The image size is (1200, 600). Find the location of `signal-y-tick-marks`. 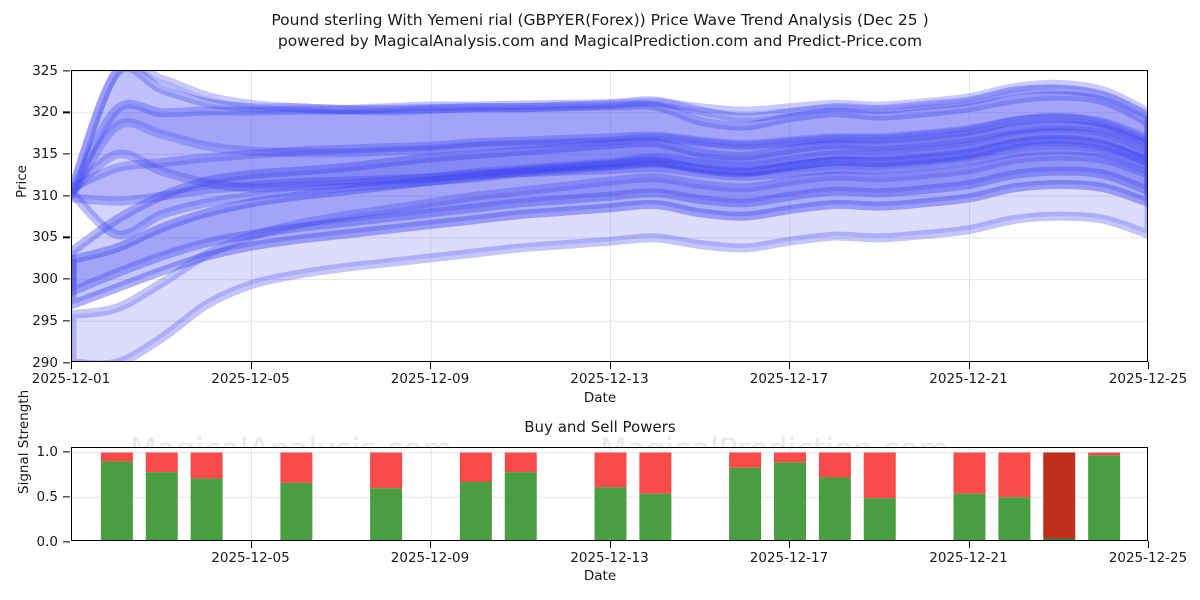

signal-y-tick-marks is located at coordinates (67, 495).